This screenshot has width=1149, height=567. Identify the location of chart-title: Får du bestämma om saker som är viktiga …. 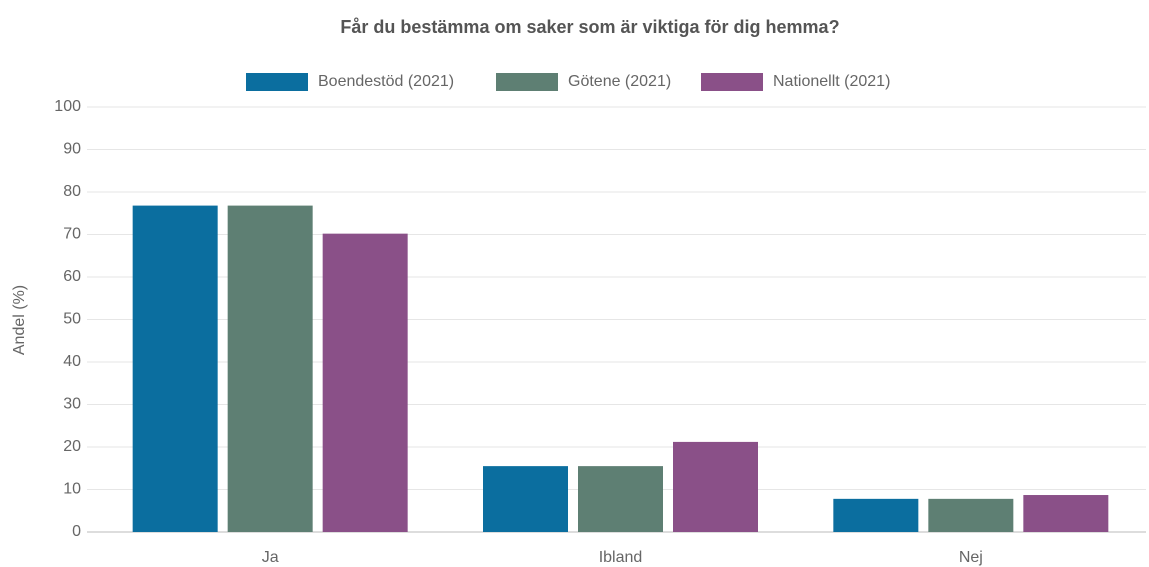
(589, 27).